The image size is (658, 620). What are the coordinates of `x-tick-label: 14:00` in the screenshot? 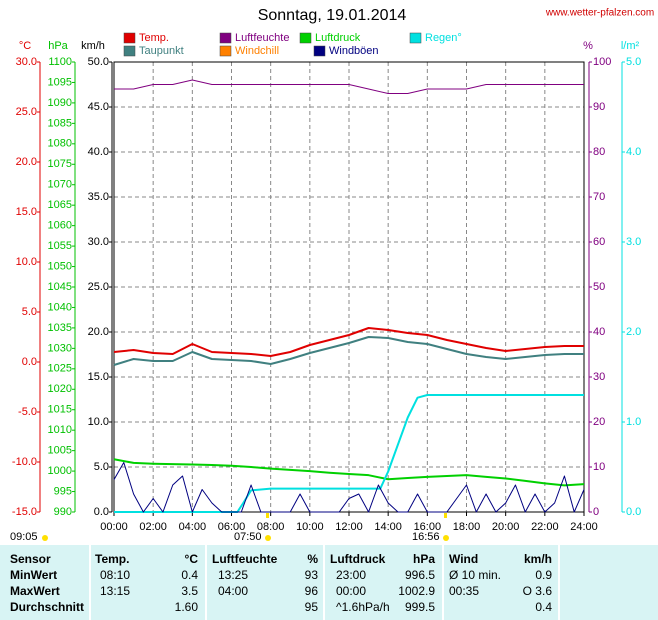 It's located at (388, 527).